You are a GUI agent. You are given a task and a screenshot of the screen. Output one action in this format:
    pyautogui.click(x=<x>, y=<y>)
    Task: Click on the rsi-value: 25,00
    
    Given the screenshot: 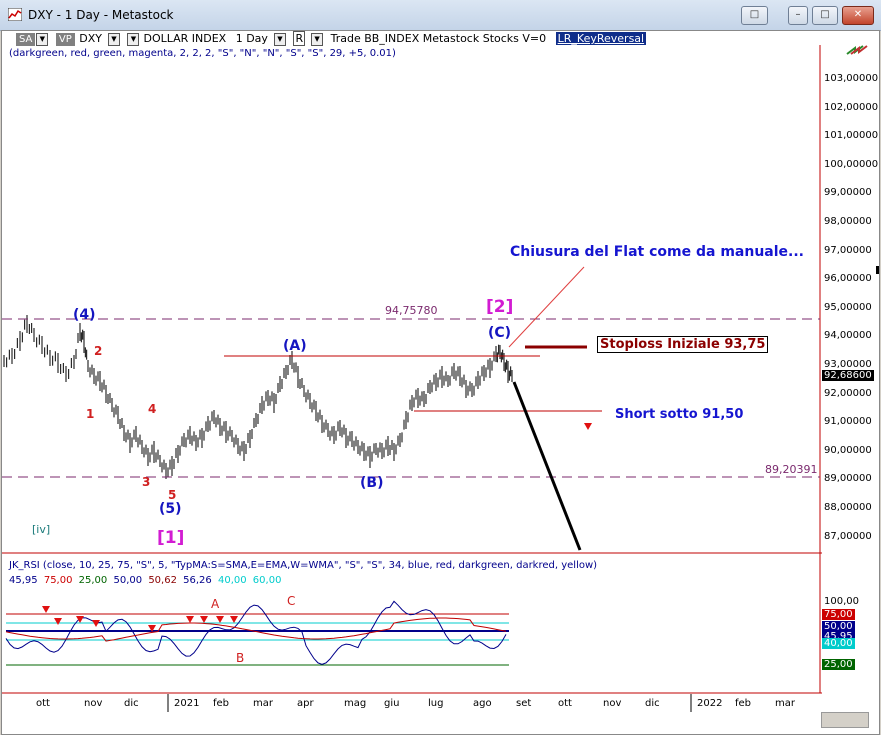 What is the action you would take?
    pyautogui.click(x=93, y=580)
    